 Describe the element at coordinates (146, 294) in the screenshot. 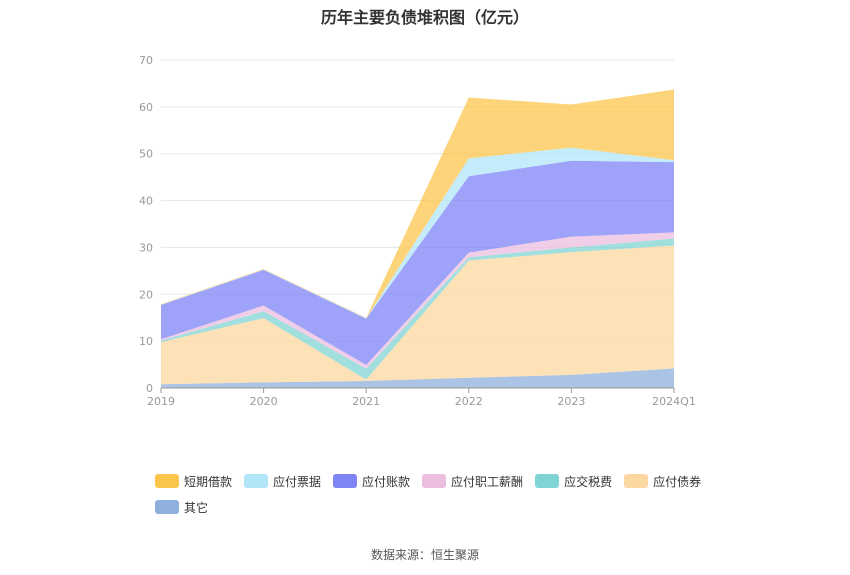

I see `y-tick-label: 20` at that location.